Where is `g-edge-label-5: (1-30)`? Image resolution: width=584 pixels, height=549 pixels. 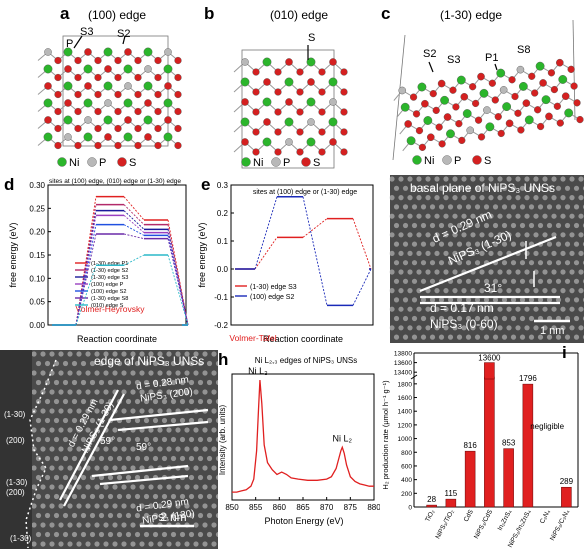 g-edge-label-5: (1-30) is located at coordinates (21, 538).